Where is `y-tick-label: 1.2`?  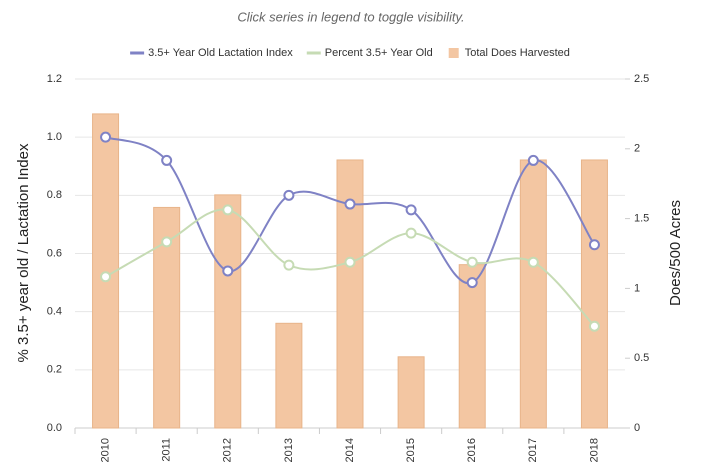
y-tick-label: 1.2 is located at coordinates (54, 79).